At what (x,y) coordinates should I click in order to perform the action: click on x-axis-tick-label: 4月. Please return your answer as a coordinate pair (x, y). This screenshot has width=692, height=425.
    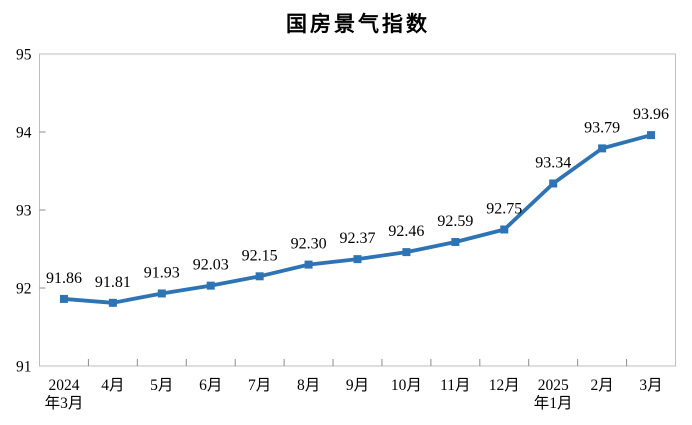
    Looking at the image, I should click on (112, 385).